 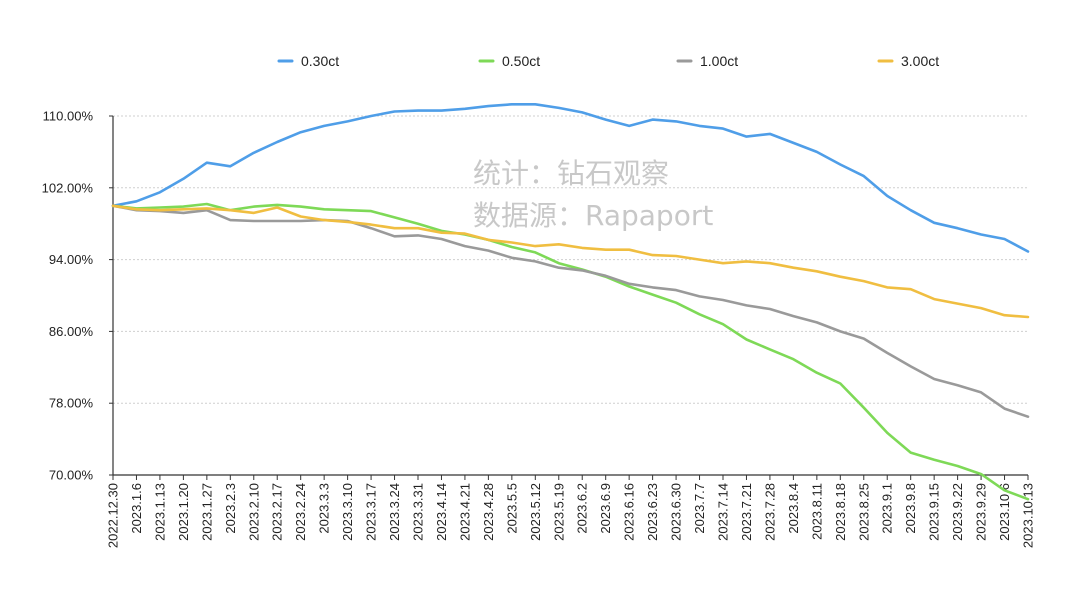 I want to click on x-tick-label: 2023.4.21, so click(x=464, y=512).